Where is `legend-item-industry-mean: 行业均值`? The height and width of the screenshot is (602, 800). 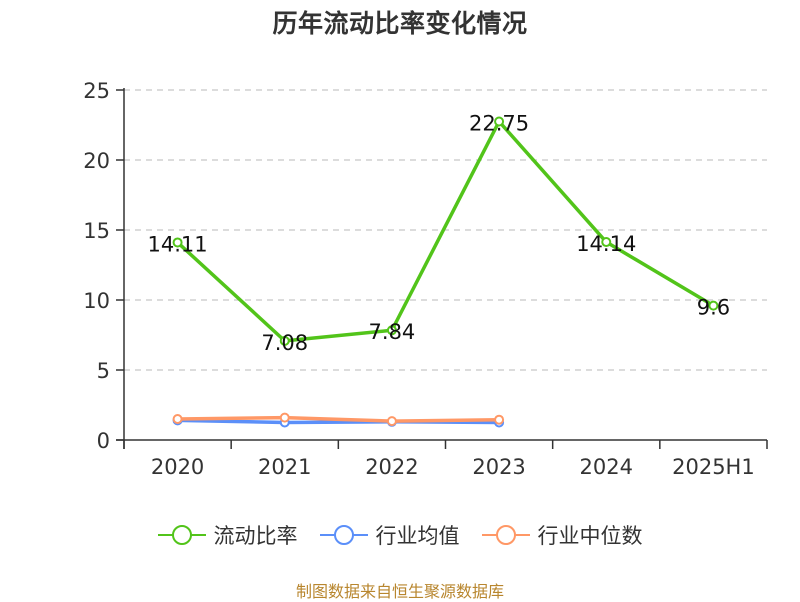 legend-item-industry-mean: 行业均值 is located at coordinates (389, 535).